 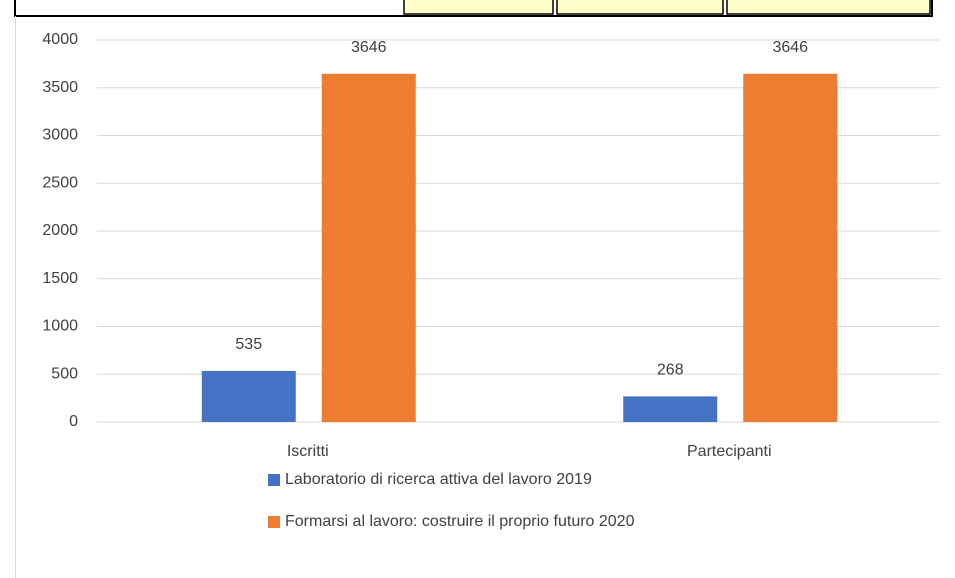 I want to click on y-tick-label: 2500, so click(x=60, y=182).